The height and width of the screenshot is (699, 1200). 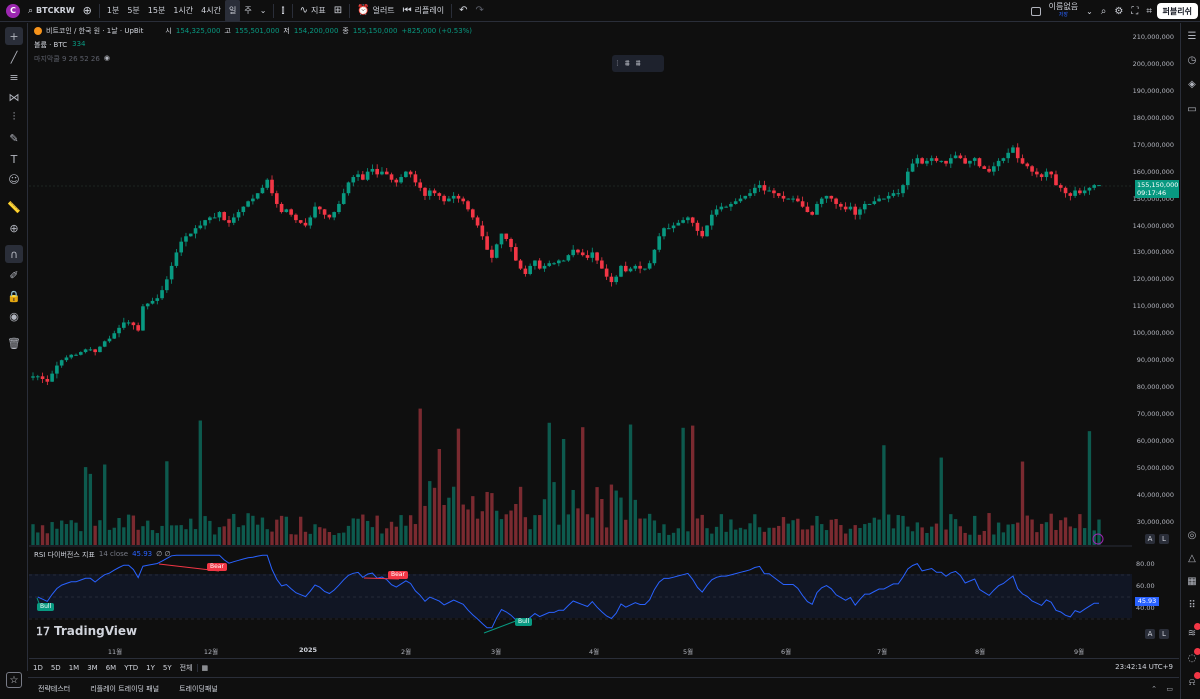 What do you see at coordinates (96, 631) in the screenshot?
I see `tv-logo-text: TradingView` at bounding box center [96, 631].